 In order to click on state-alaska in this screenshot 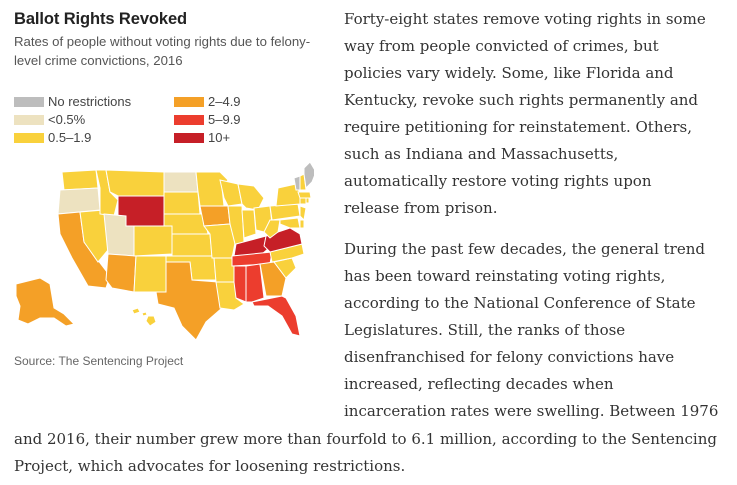, I will do `click(45, 302)`.